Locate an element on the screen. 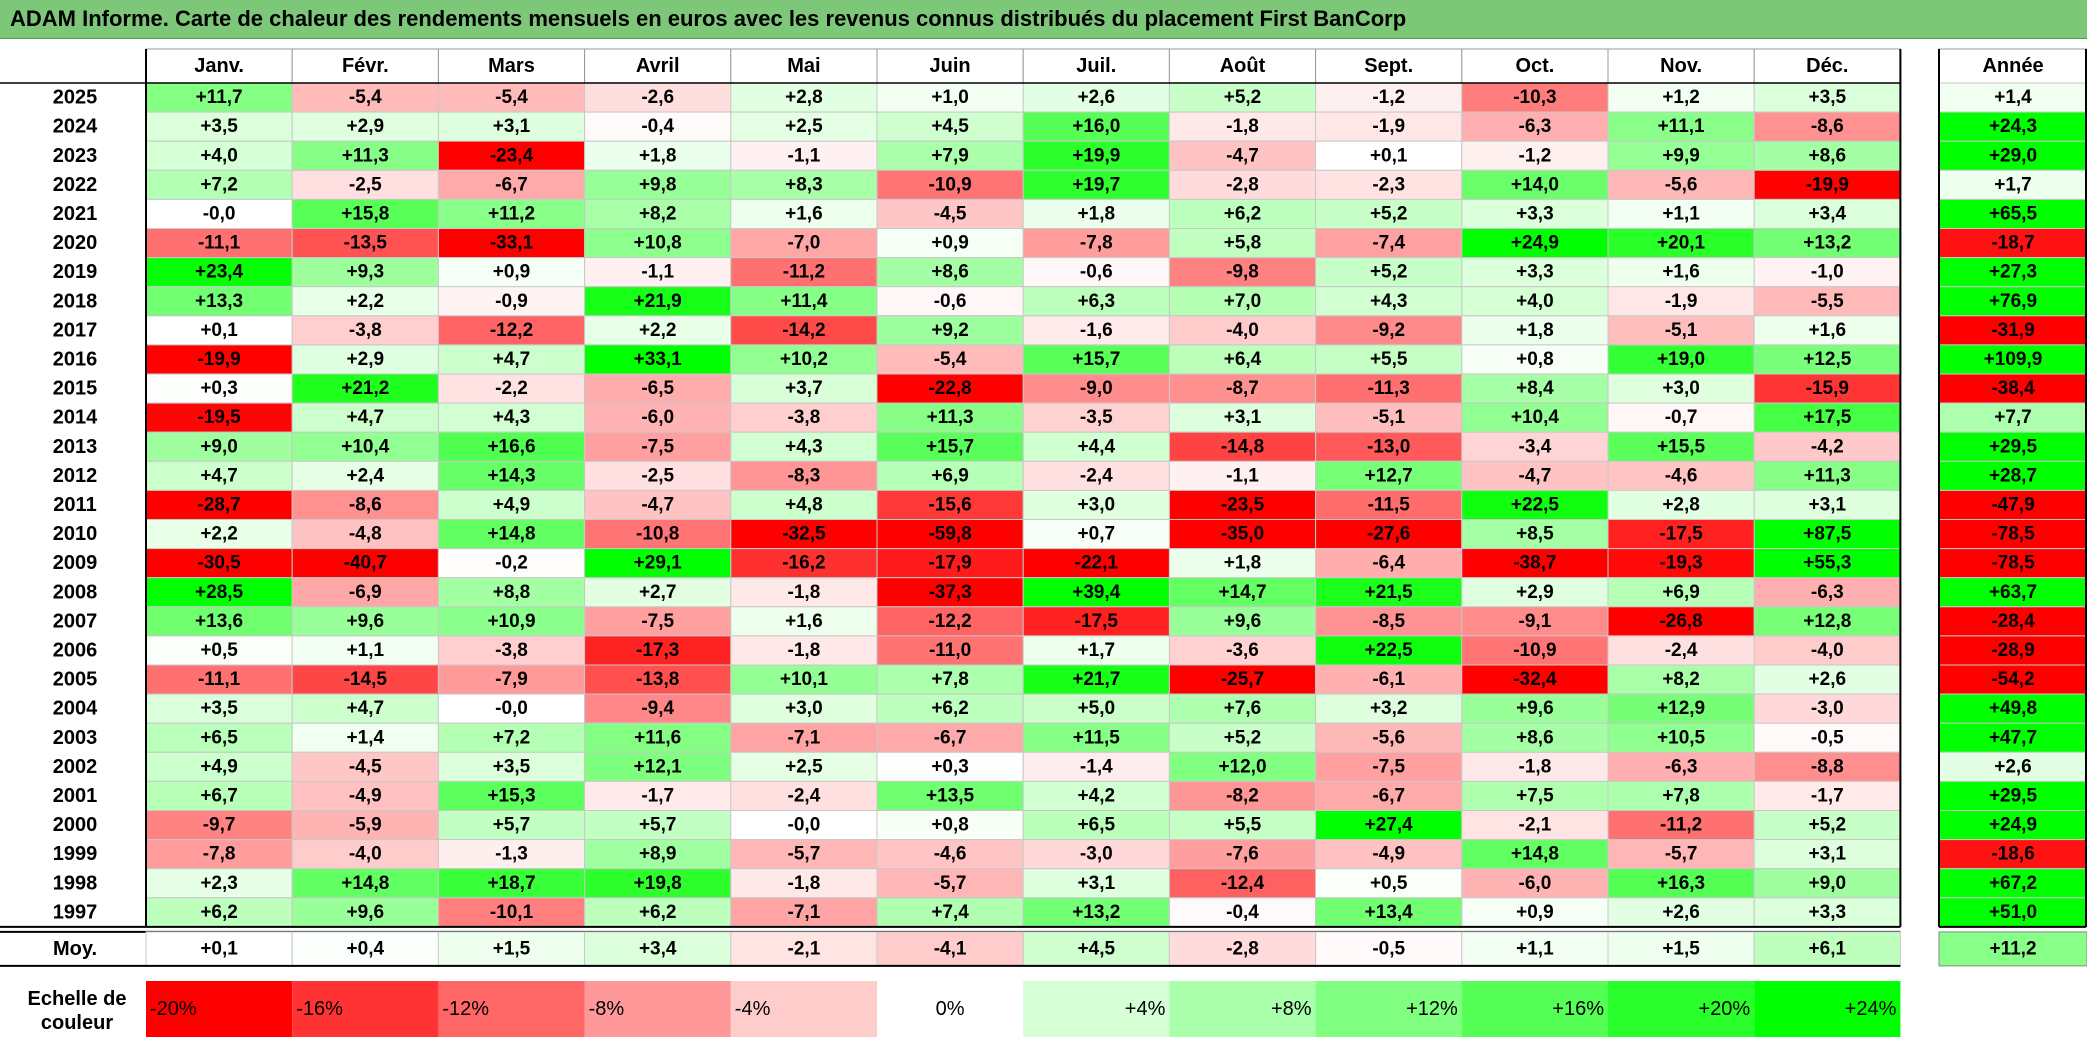 The height and width of the screenshot is (1037, 2087). row-label: 2019 is located at coordinates (75, 272).